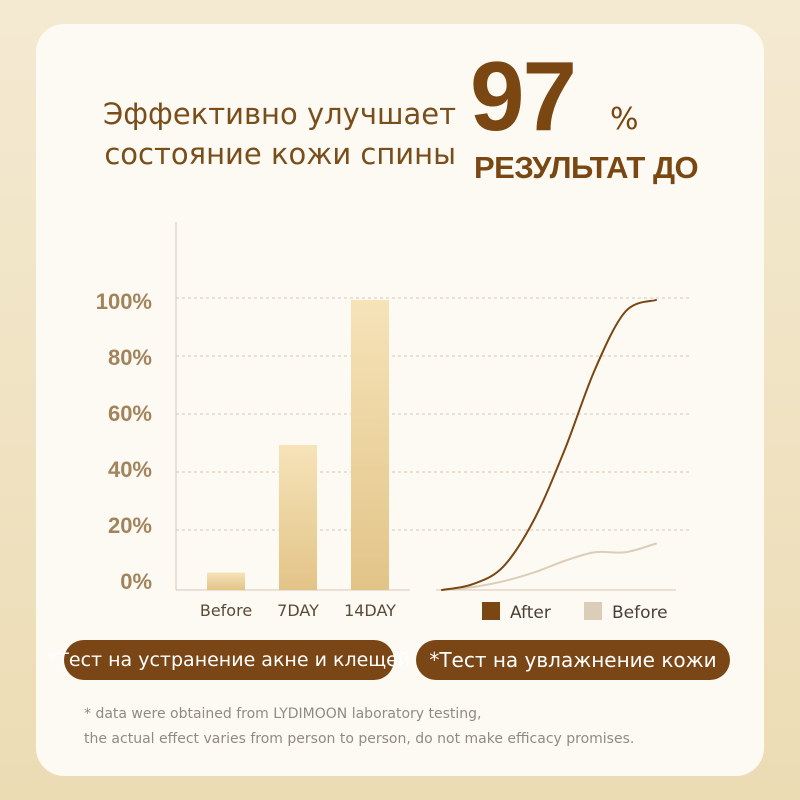 This screenshot has width=800, height=800. I want to click on headline-line-2: состояние кожи спины, so click(280, 154).